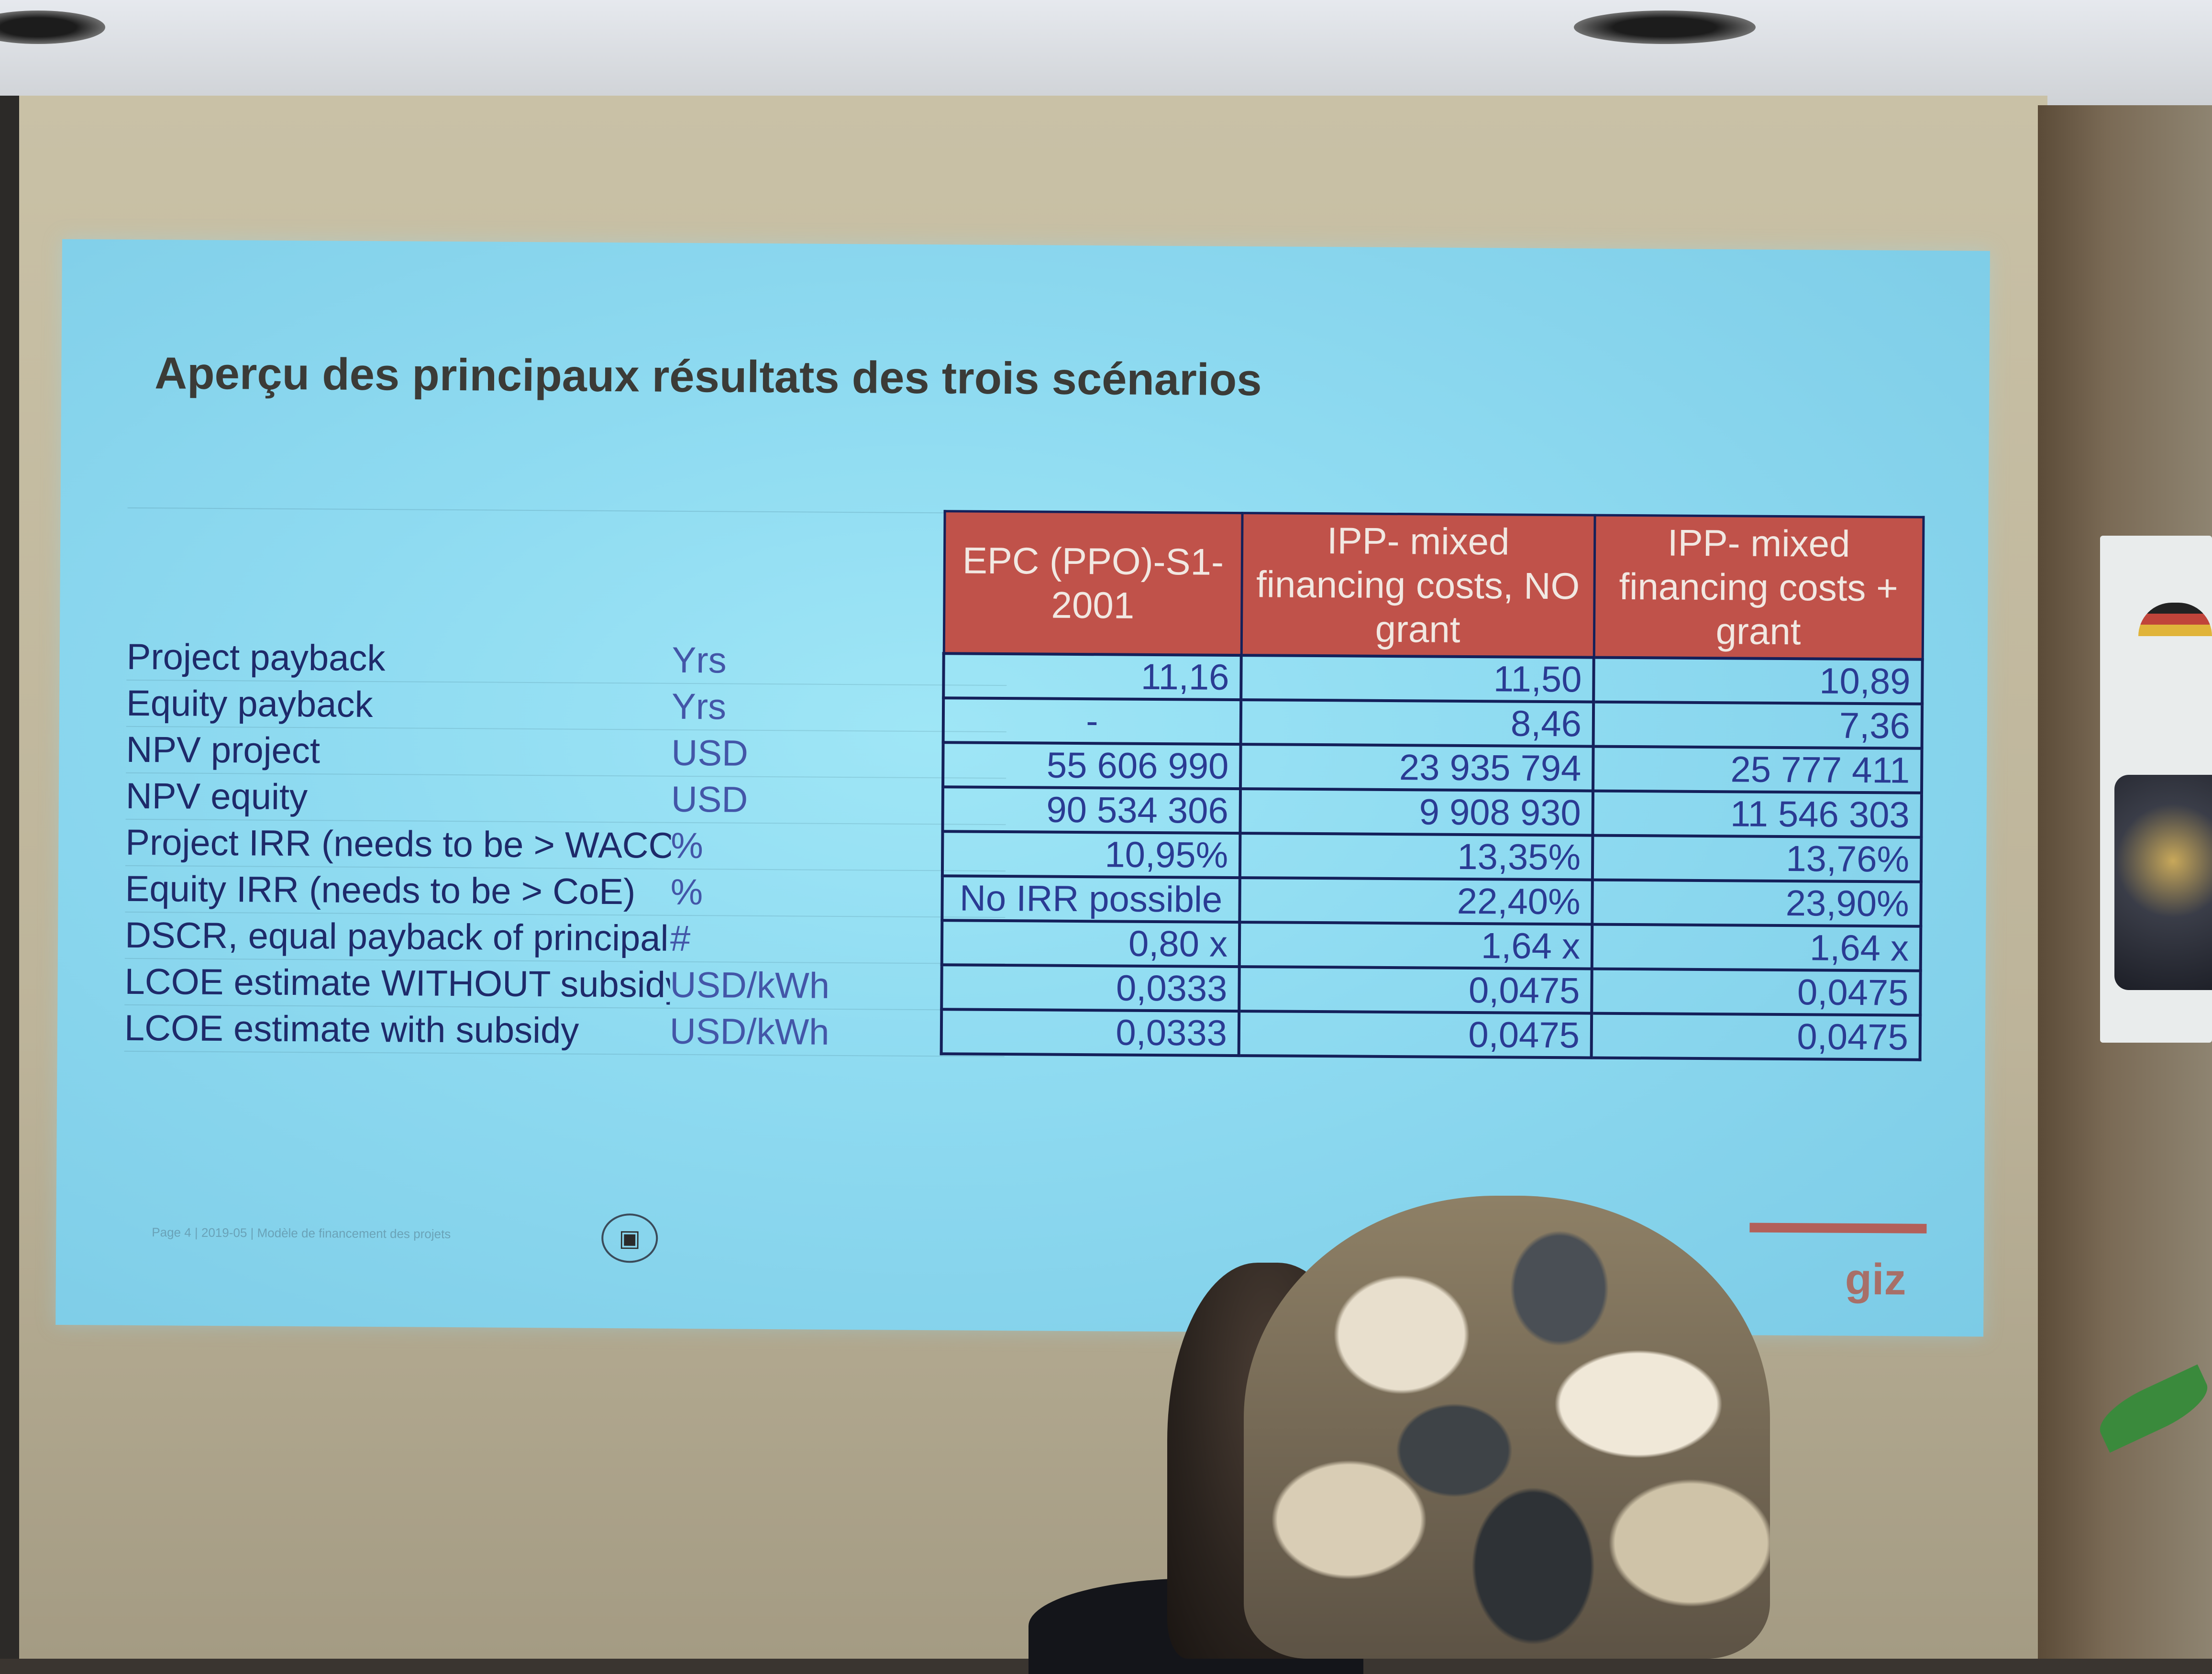 This screenshot has height=1674, width=2212. I want to click on ceiling, so click(1106, 52).